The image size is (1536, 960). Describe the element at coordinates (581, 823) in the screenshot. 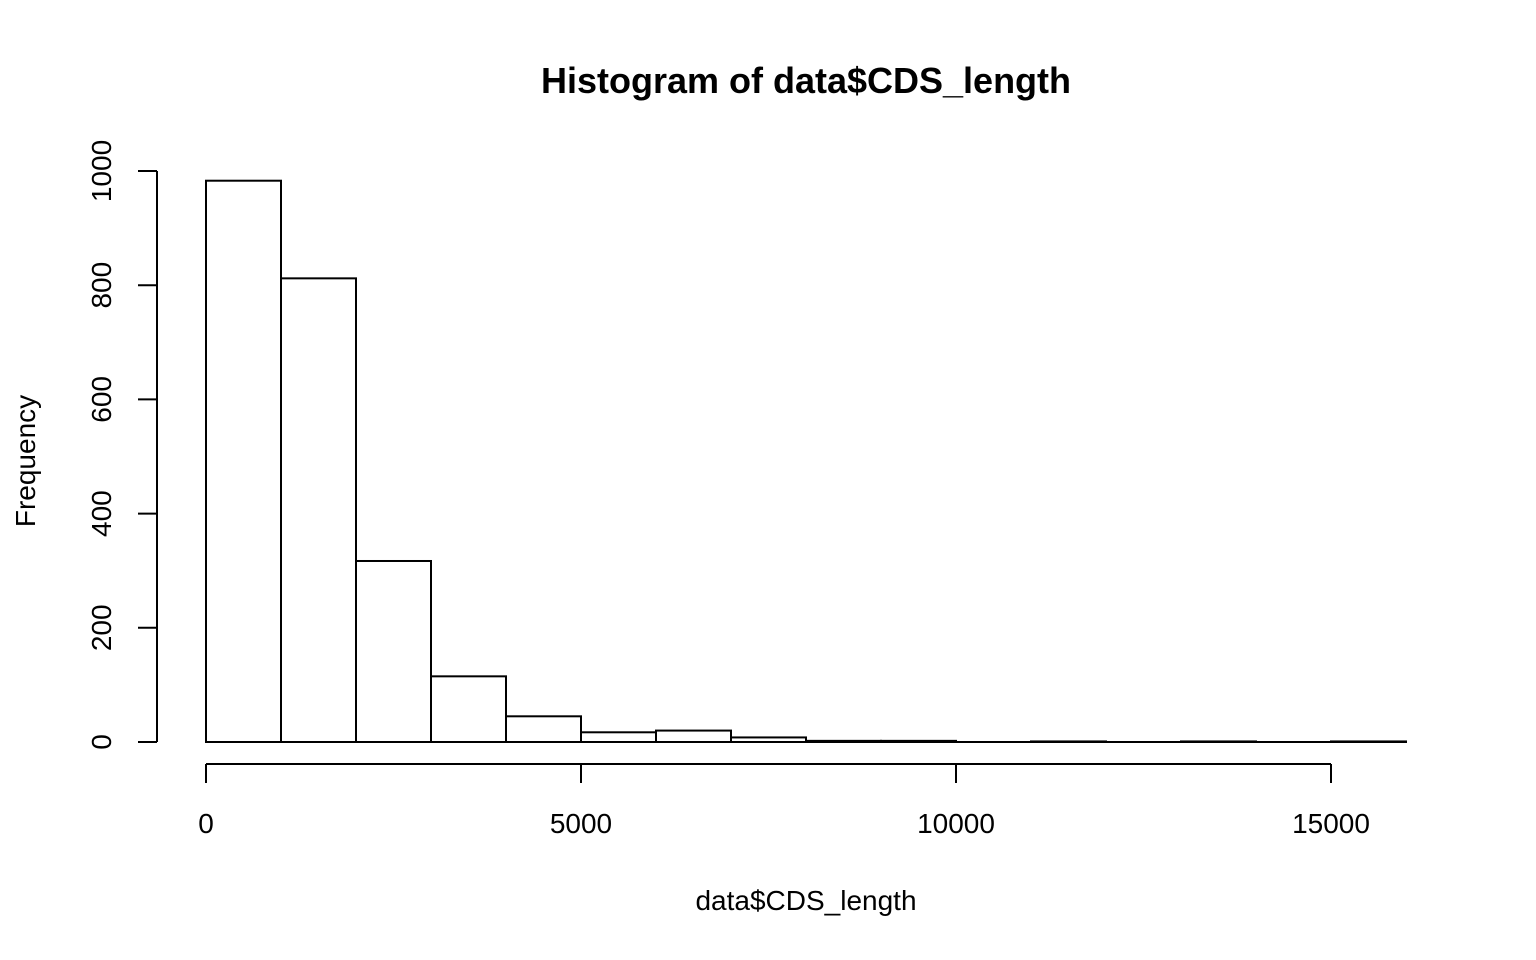

I see `x-tick-label-5000: 5000` at that location.